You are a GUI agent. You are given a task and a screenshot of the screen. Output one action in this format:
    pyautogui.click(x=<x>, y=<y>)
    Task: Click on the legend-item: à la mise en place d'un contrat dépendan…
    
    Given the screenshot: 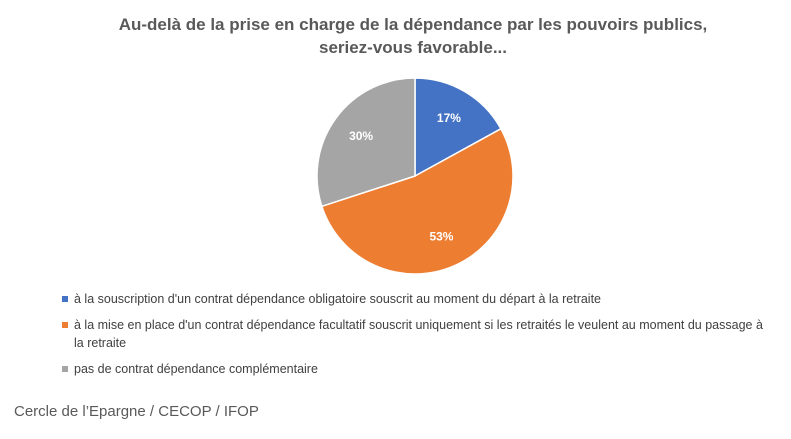 What is the action you would take?
    pyautogui.click(x=417, y=334)
    